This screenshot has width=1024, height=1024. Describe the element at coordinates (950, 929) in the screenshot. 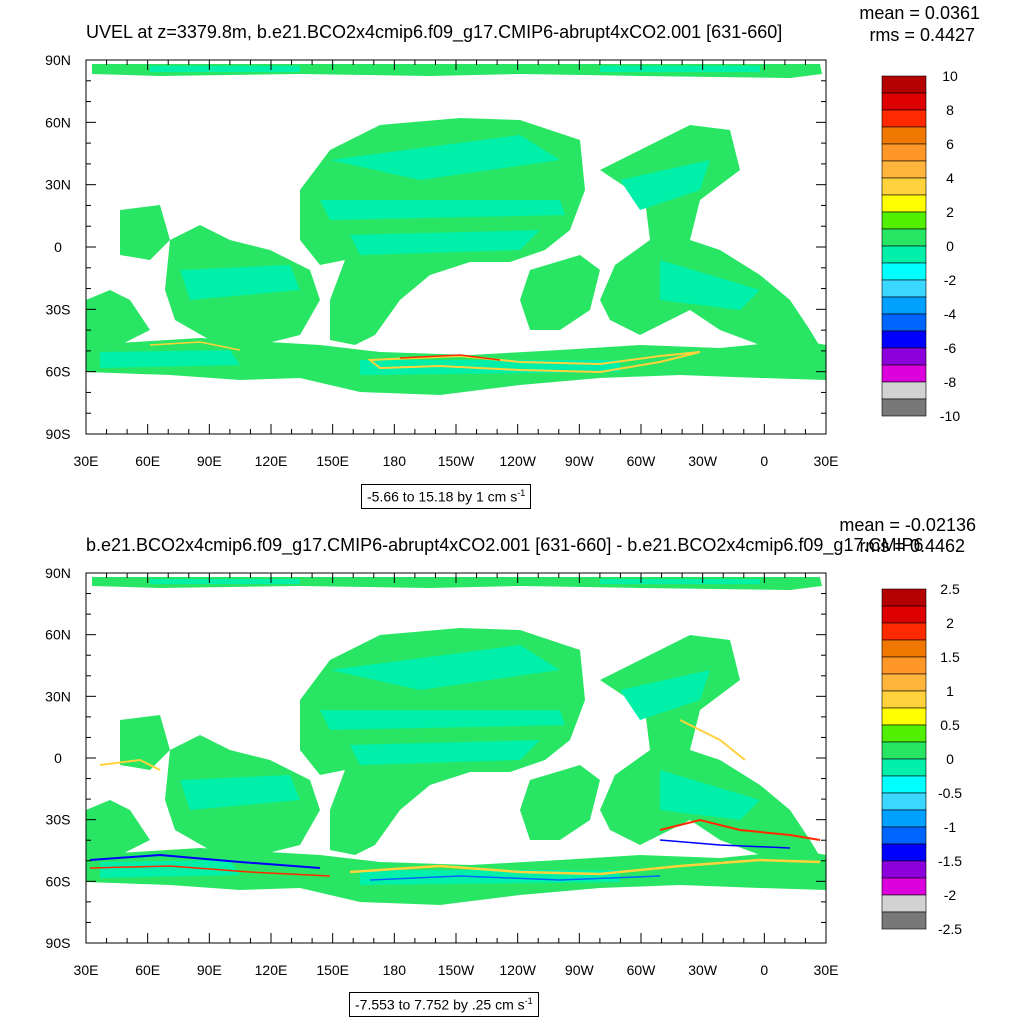

I see `panel2-colorbar-label: -2.5` at that location.